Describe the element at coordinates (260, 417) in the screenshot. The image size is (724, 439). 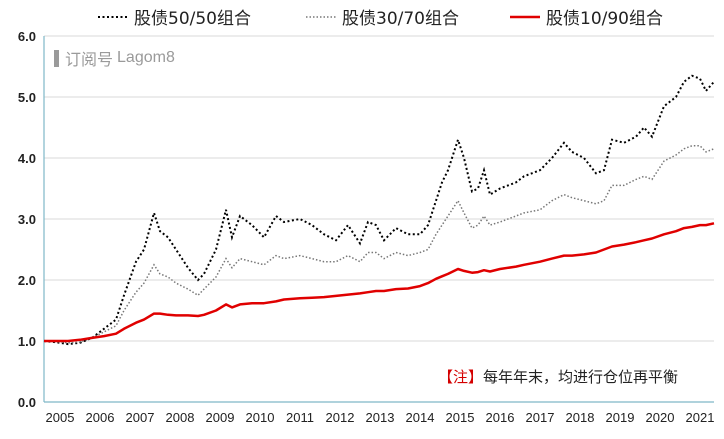
I see `x-tick-label-5: 2010` at that location.